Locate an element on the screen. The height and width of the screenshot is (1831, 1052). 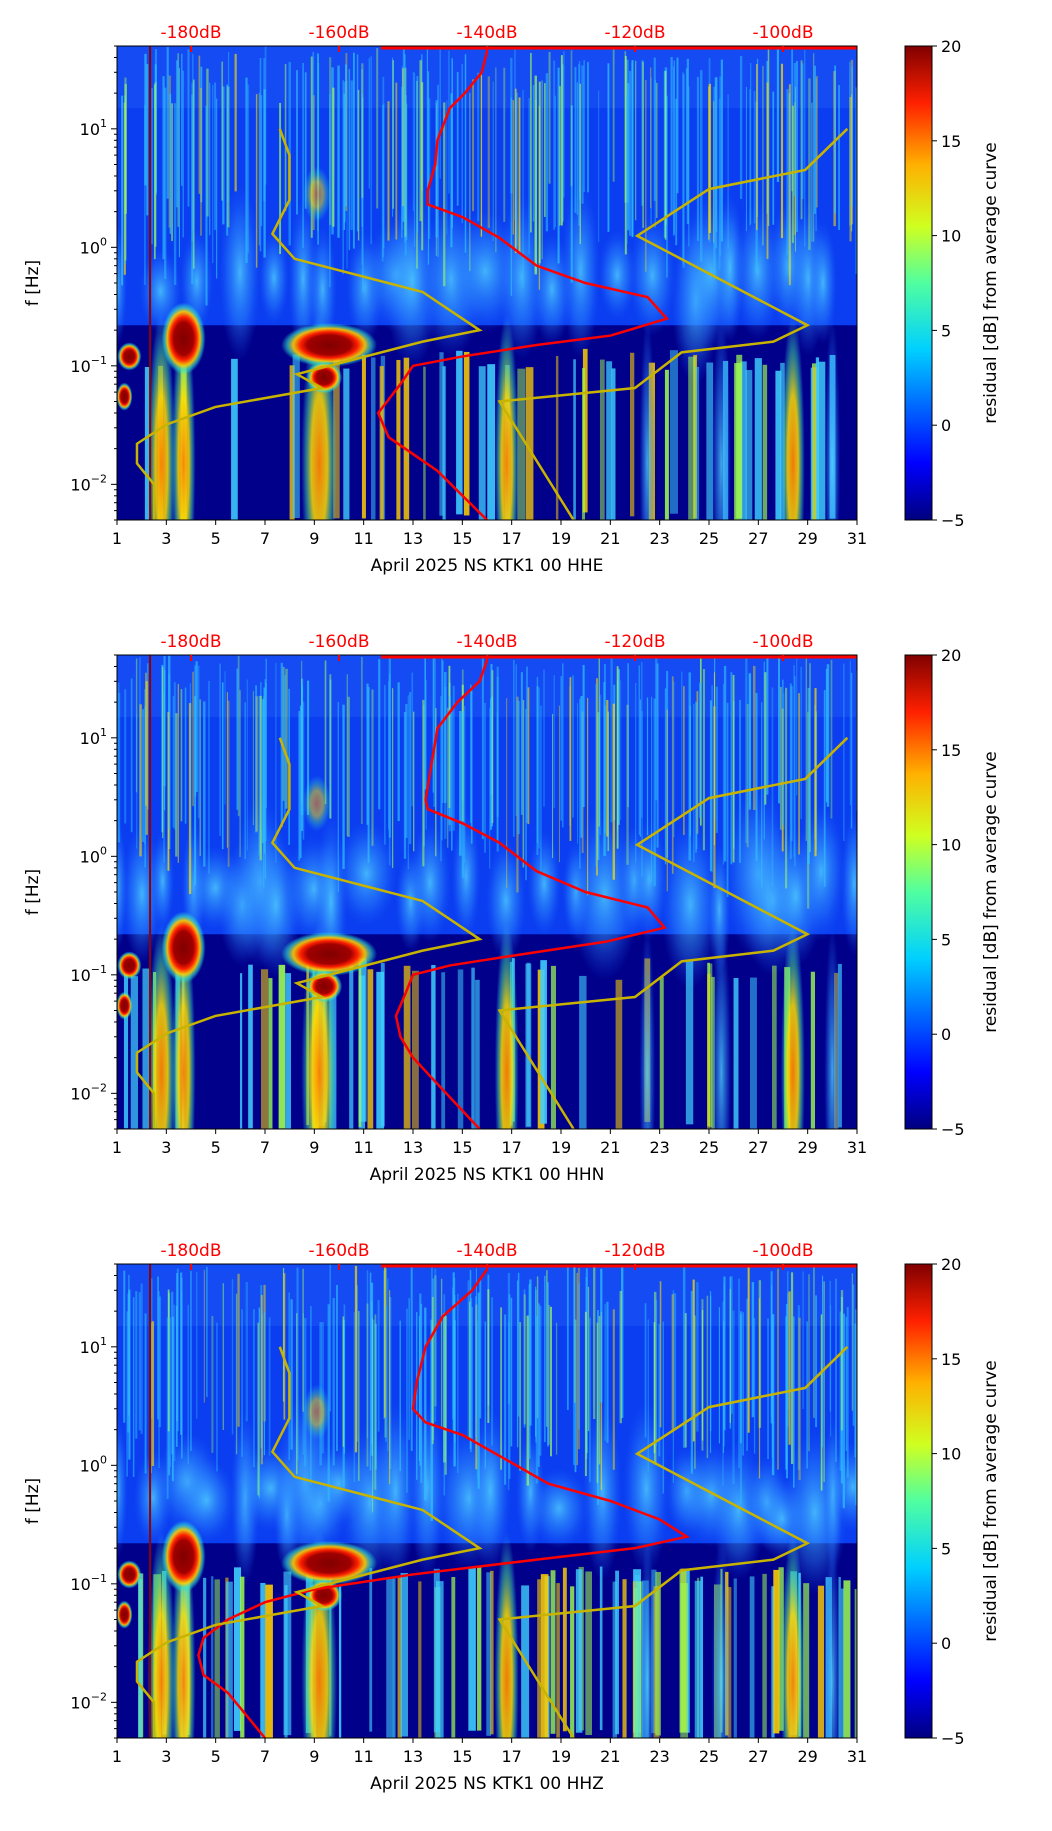
x-tick-label: 7 is located at coordinates (265, 538).